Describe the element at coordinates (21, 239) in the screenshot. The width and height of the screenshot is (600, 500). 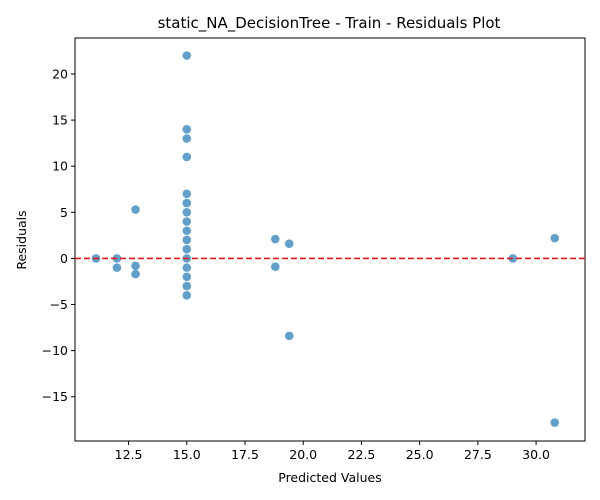
I see `y-axis-title: Residuals` at that location.